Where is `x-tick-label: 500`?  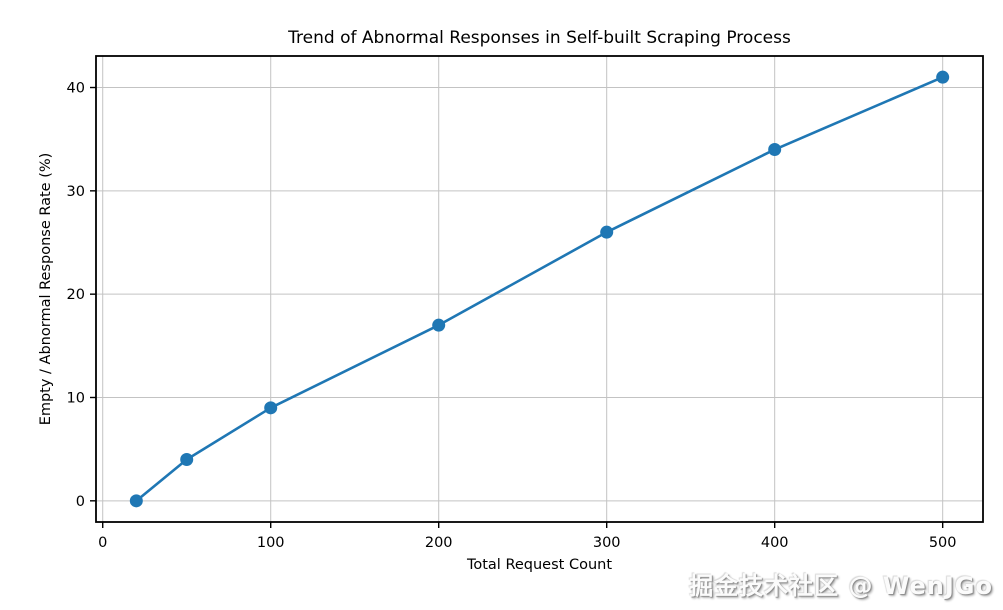
x-tick-label: 500 is located at coordinates (943, 543).